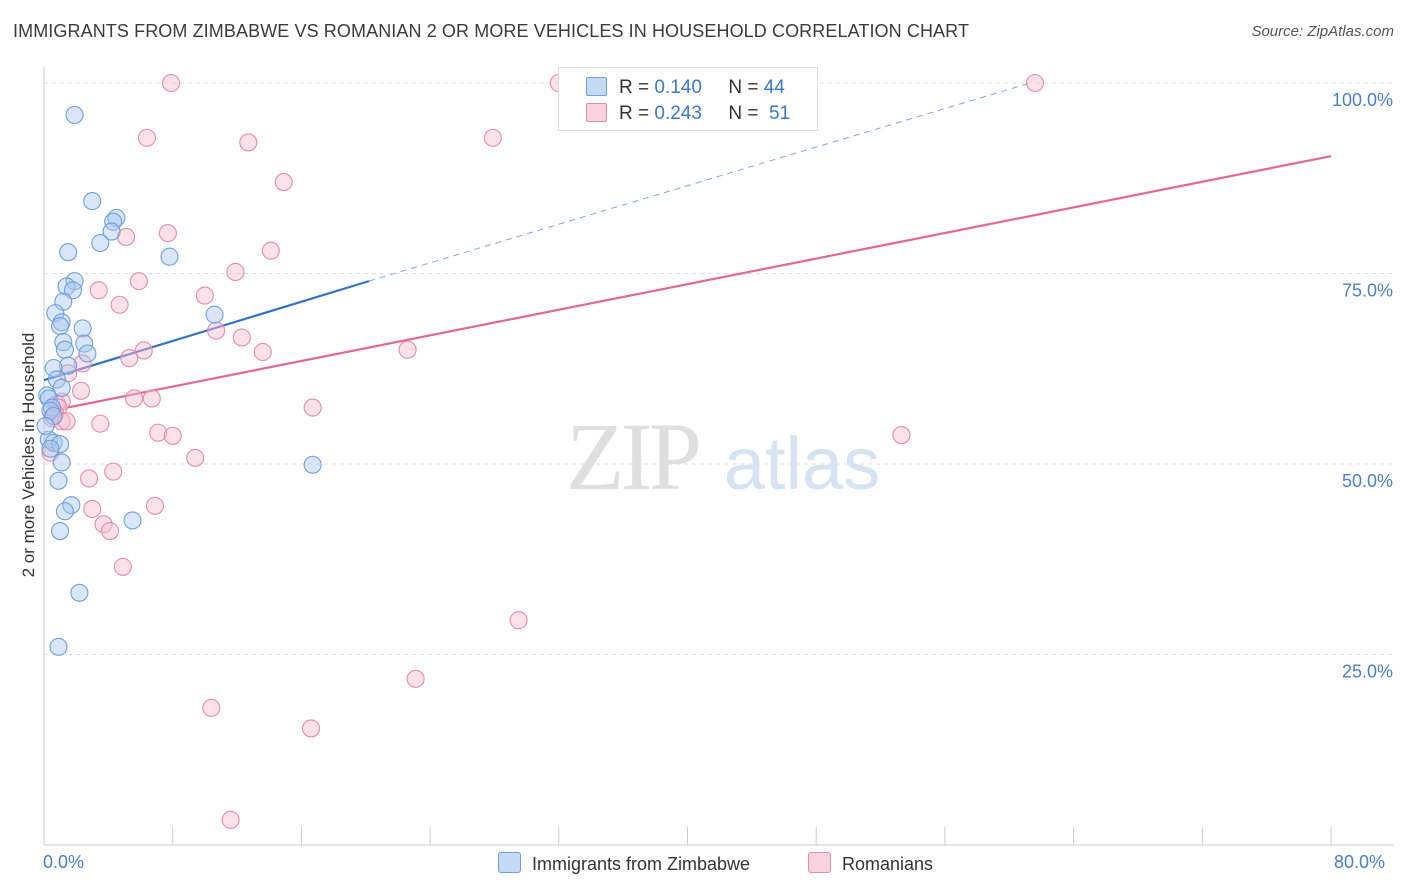  I want to click on trendline-zimbabwe, so click(206, 331).